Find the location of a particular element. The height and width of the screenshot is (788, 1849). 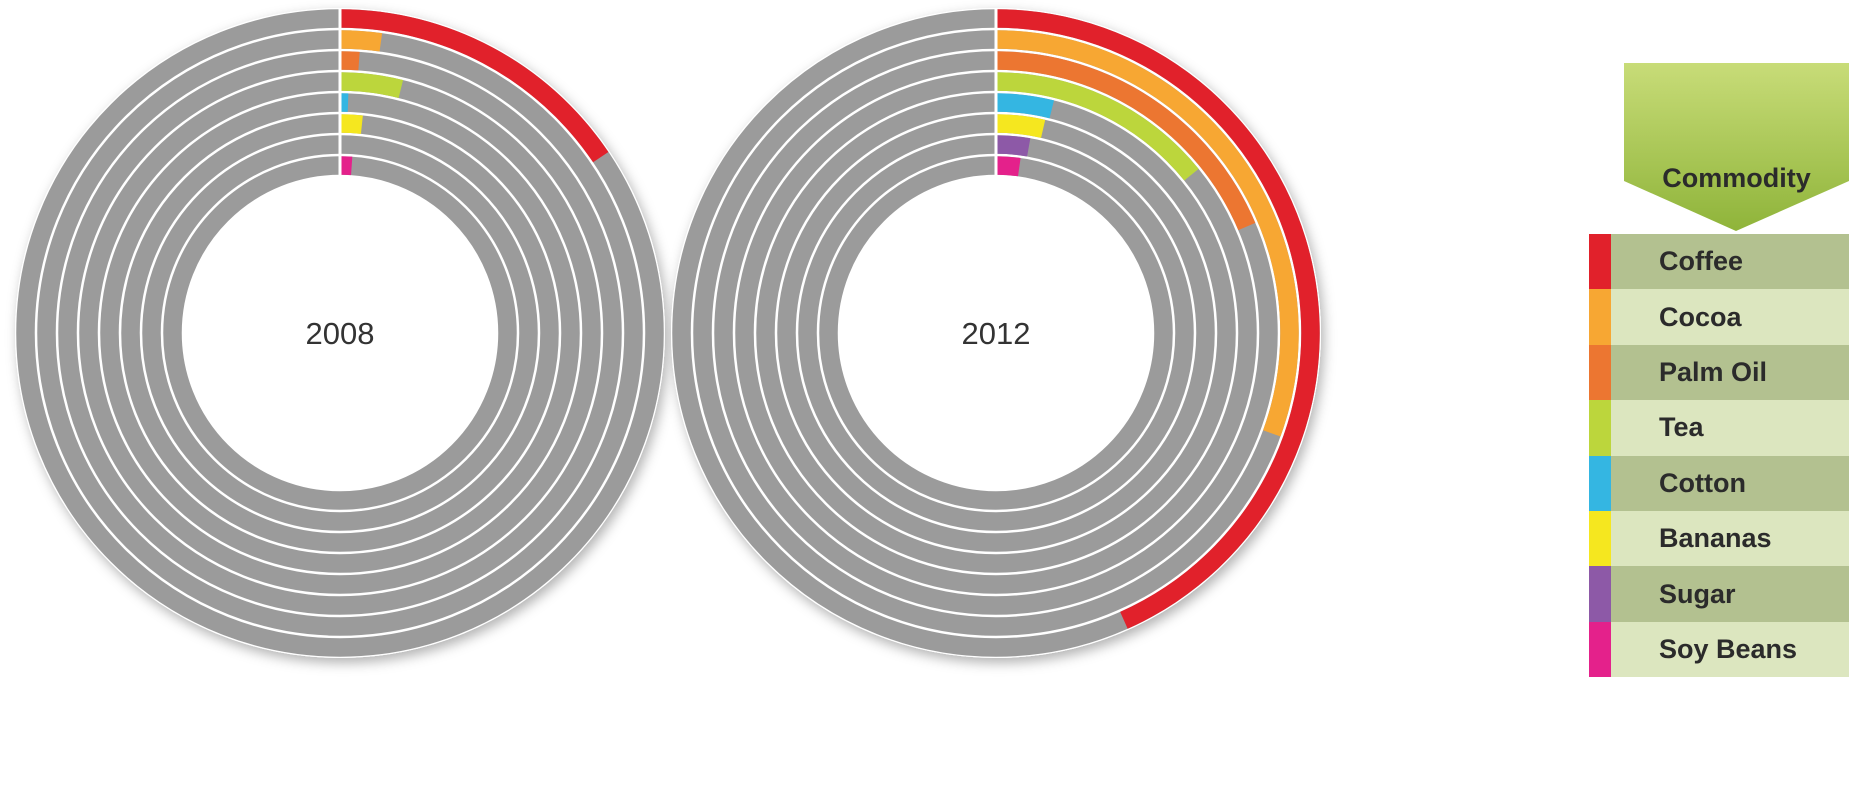

legend-label: Coffee is located at coordinates (1701, 261).